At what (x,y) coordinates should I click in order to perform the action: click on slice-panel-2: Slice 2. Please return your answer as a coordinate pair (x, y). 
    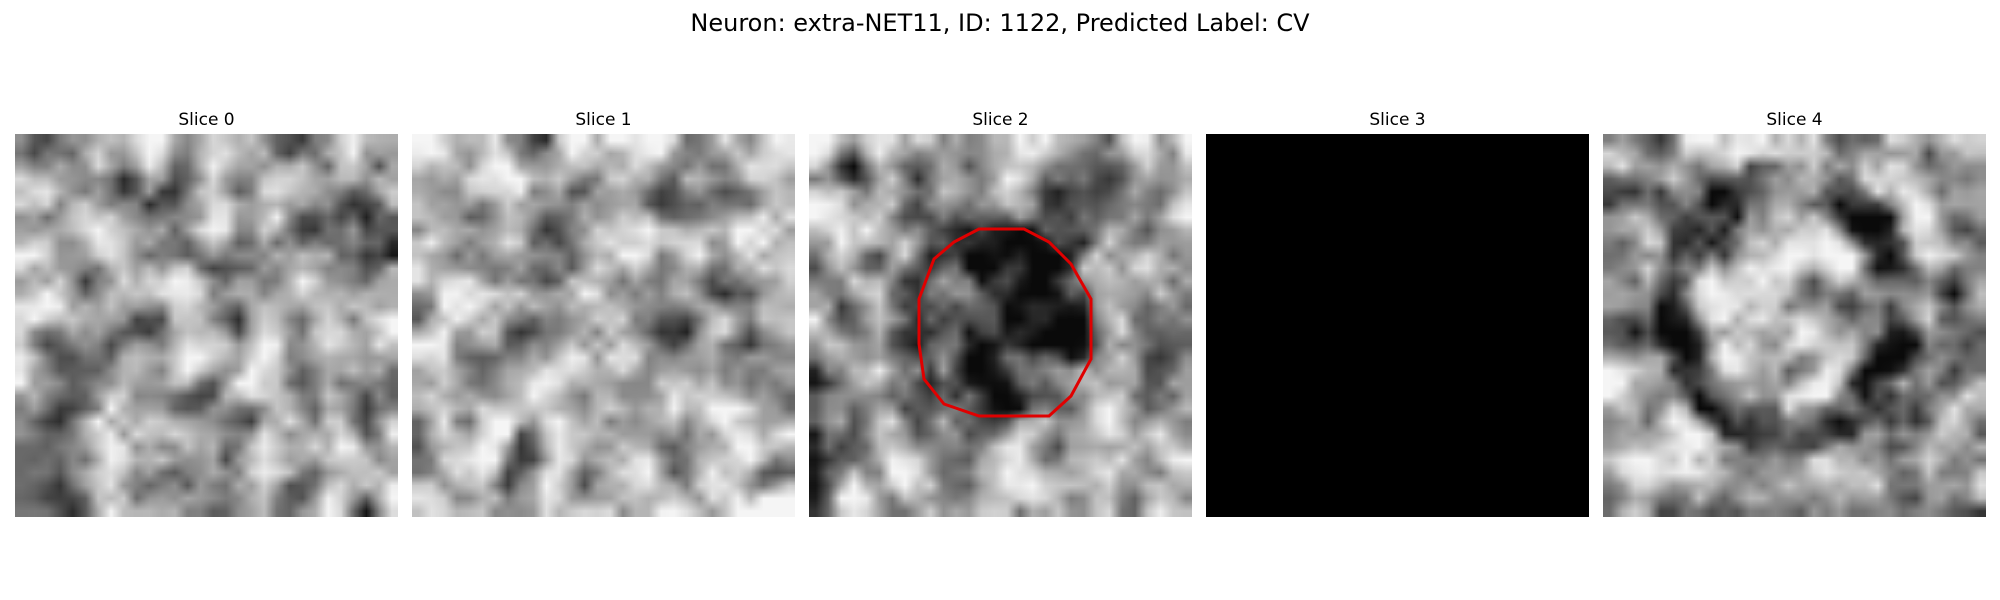
    Looking at the image, I should click on (1000, 312).